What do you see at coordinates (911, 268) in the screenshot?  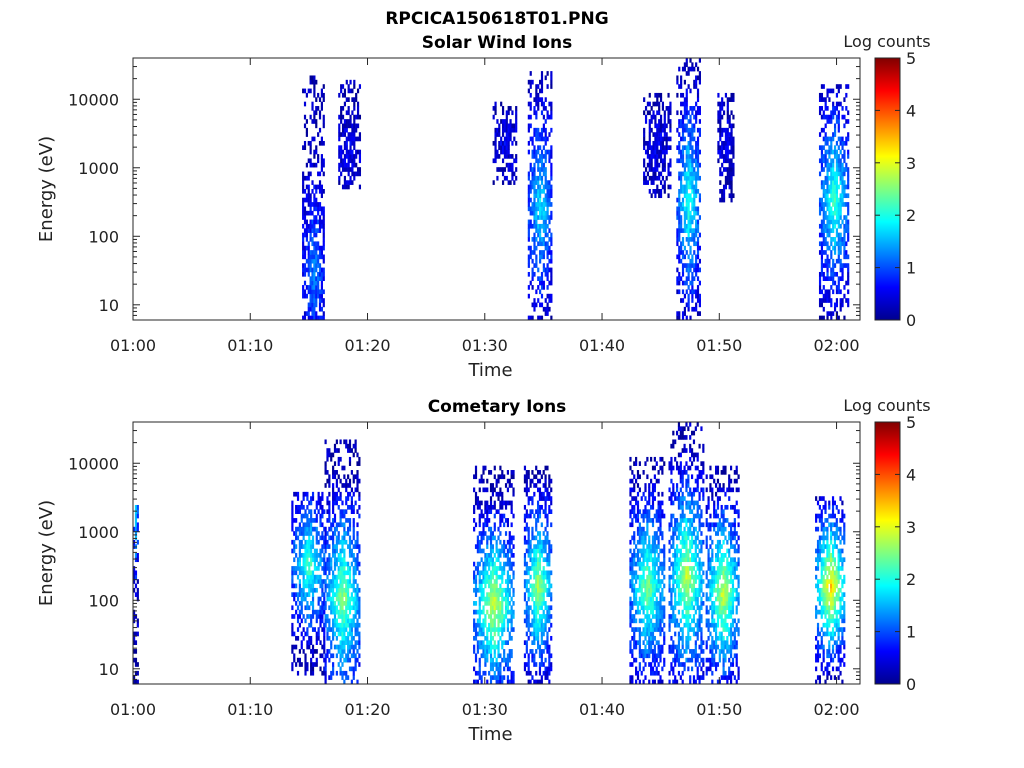 I see `colorbar-tick-label: 1` at bounding box center [911, 268].